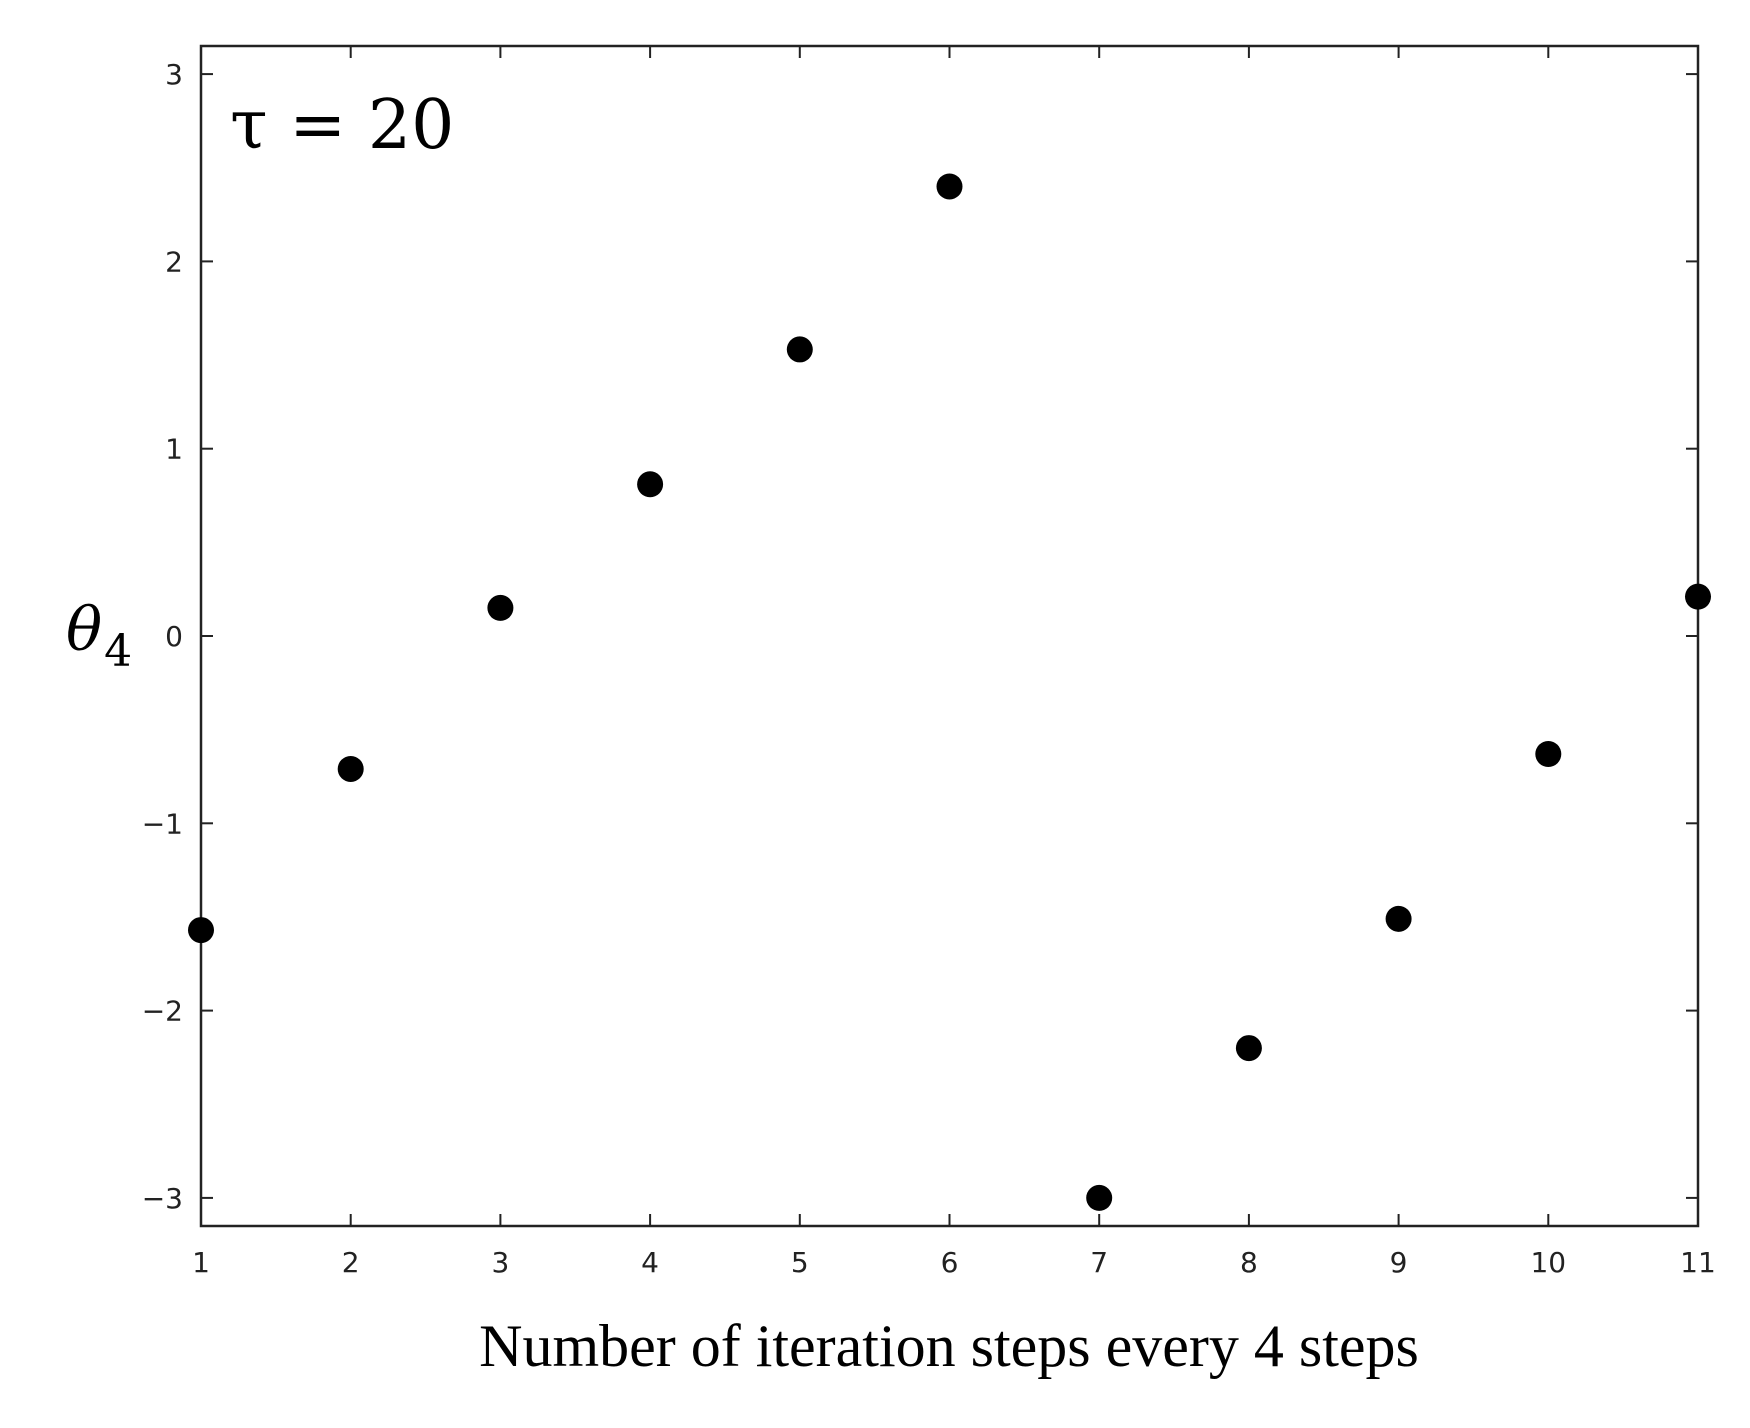 The height and width of the screenshot is (1428, 1750). Describe the element at coordinates (162, 823) in the screenshot. I see `y-tick-label: −1` at that location.